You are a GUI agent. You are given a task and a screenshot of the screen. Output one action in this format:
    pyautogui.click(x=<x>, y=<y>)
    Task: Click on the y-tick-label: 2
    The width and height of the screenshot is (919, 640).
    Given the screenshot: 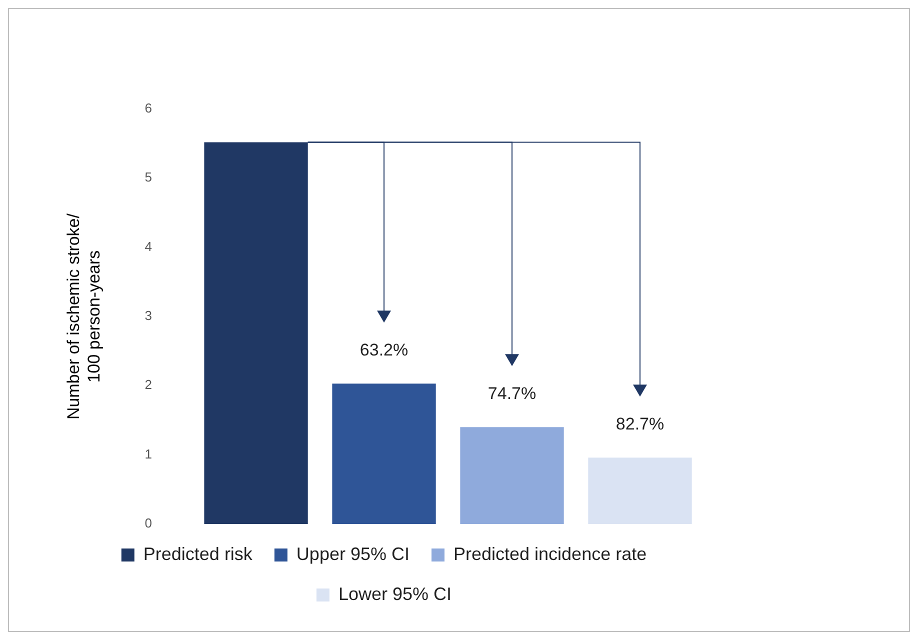 What is the action you would take?
    pyautogui.click(x=148, y=384)
    